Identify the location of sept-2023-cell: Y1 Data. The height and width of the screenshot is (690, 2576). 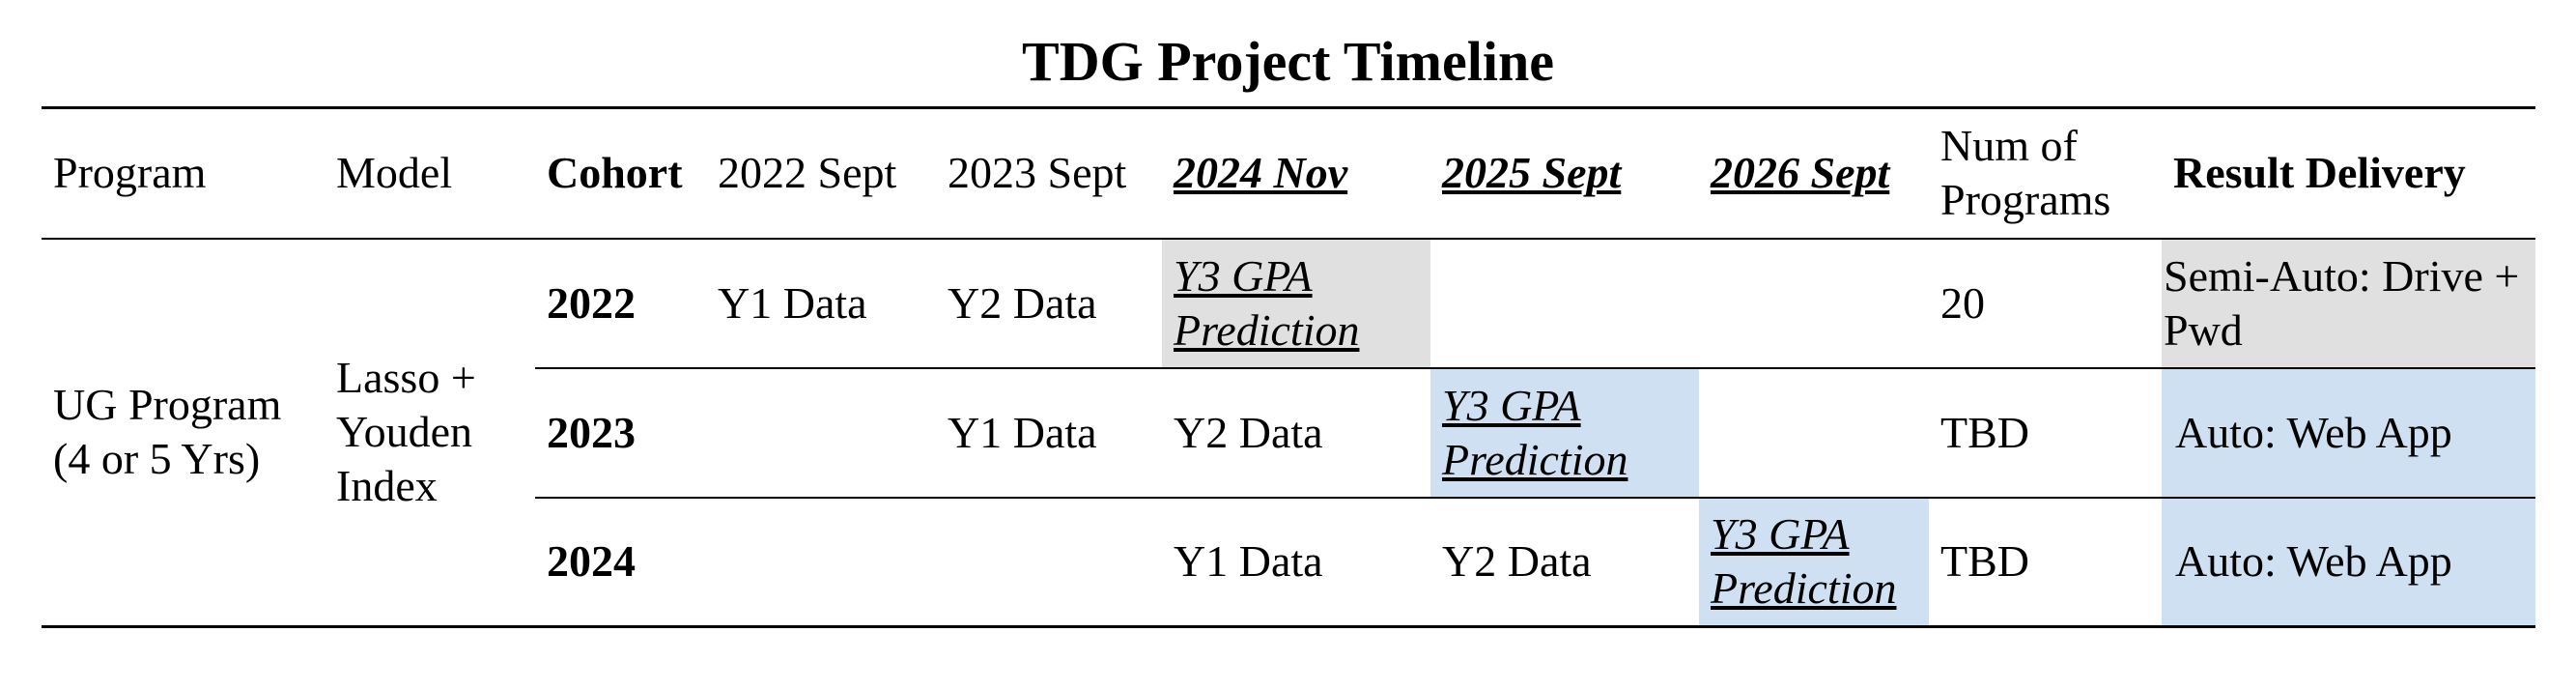
(1022, 432).